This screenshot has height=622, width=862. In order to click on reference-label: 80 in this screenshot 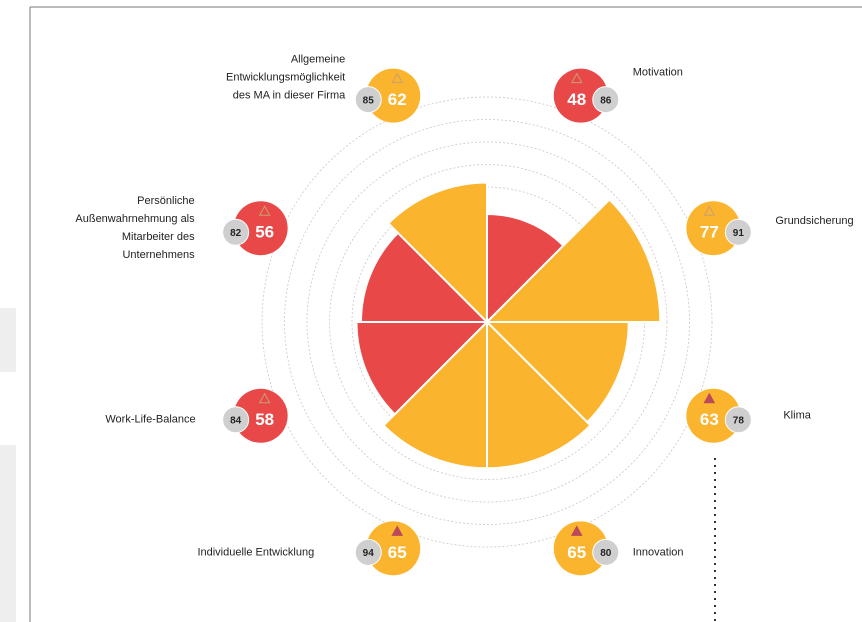, I will do `click(606, 553)`.